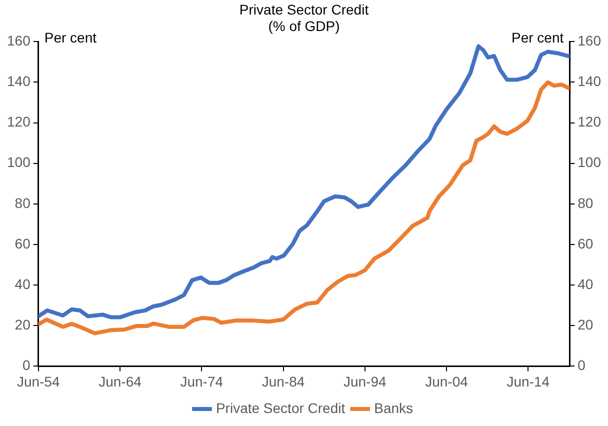  I want to click on y-axis-title: Per cent, so click(70, 37).